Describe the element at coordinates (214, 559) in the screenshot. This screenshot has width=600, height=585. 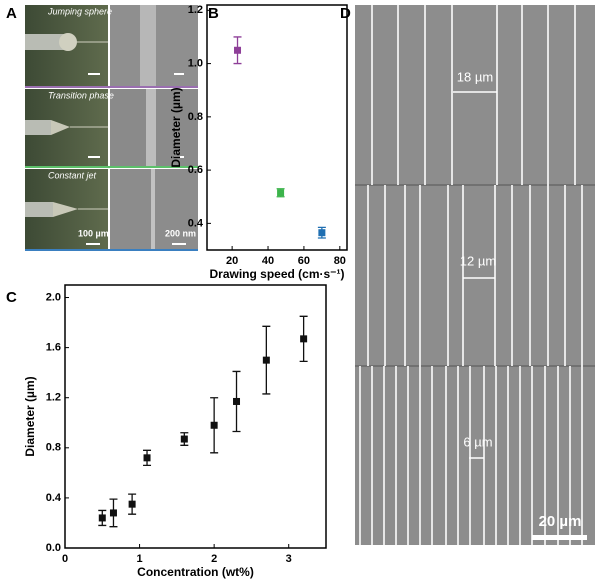
I see `x-tick-label: 2` at that location.